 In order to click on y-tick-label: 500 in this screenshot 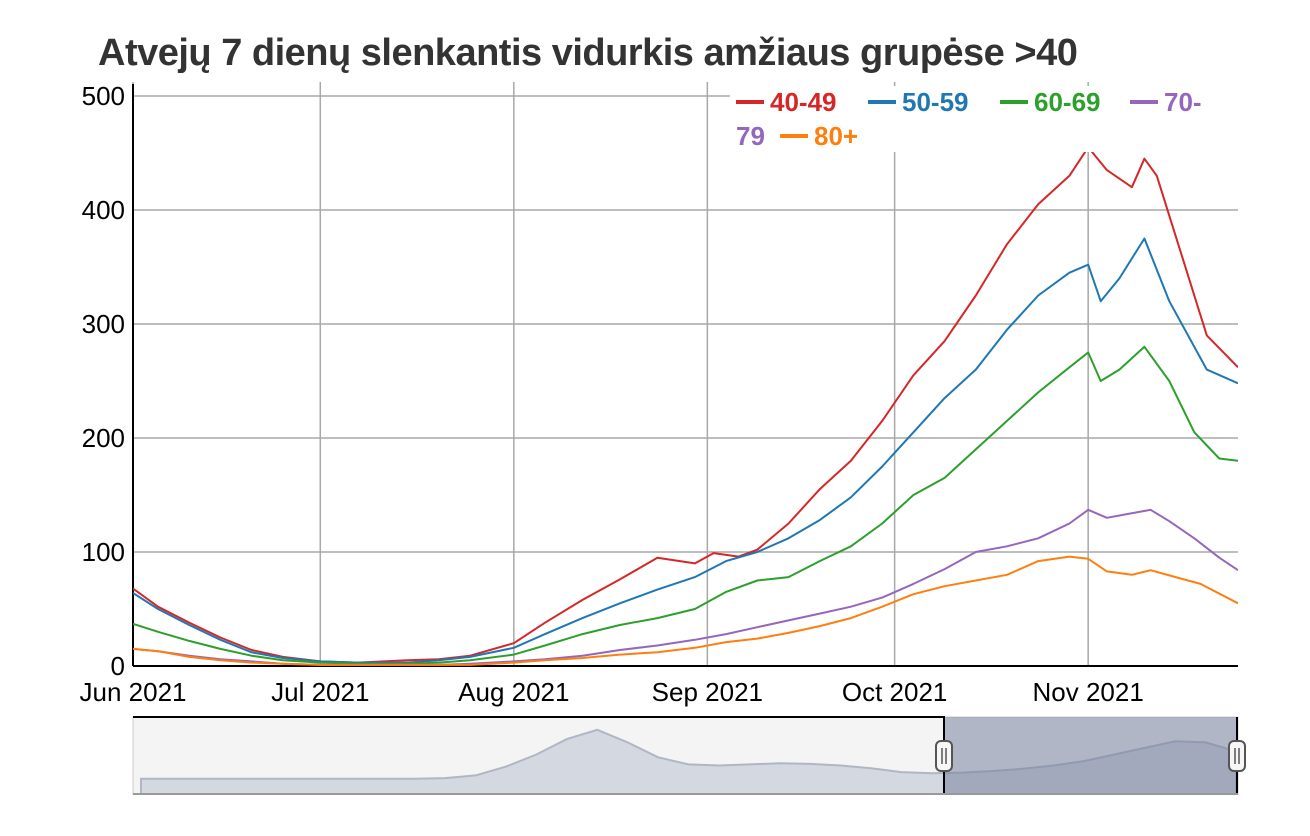, I will do `click(103, 96)`.